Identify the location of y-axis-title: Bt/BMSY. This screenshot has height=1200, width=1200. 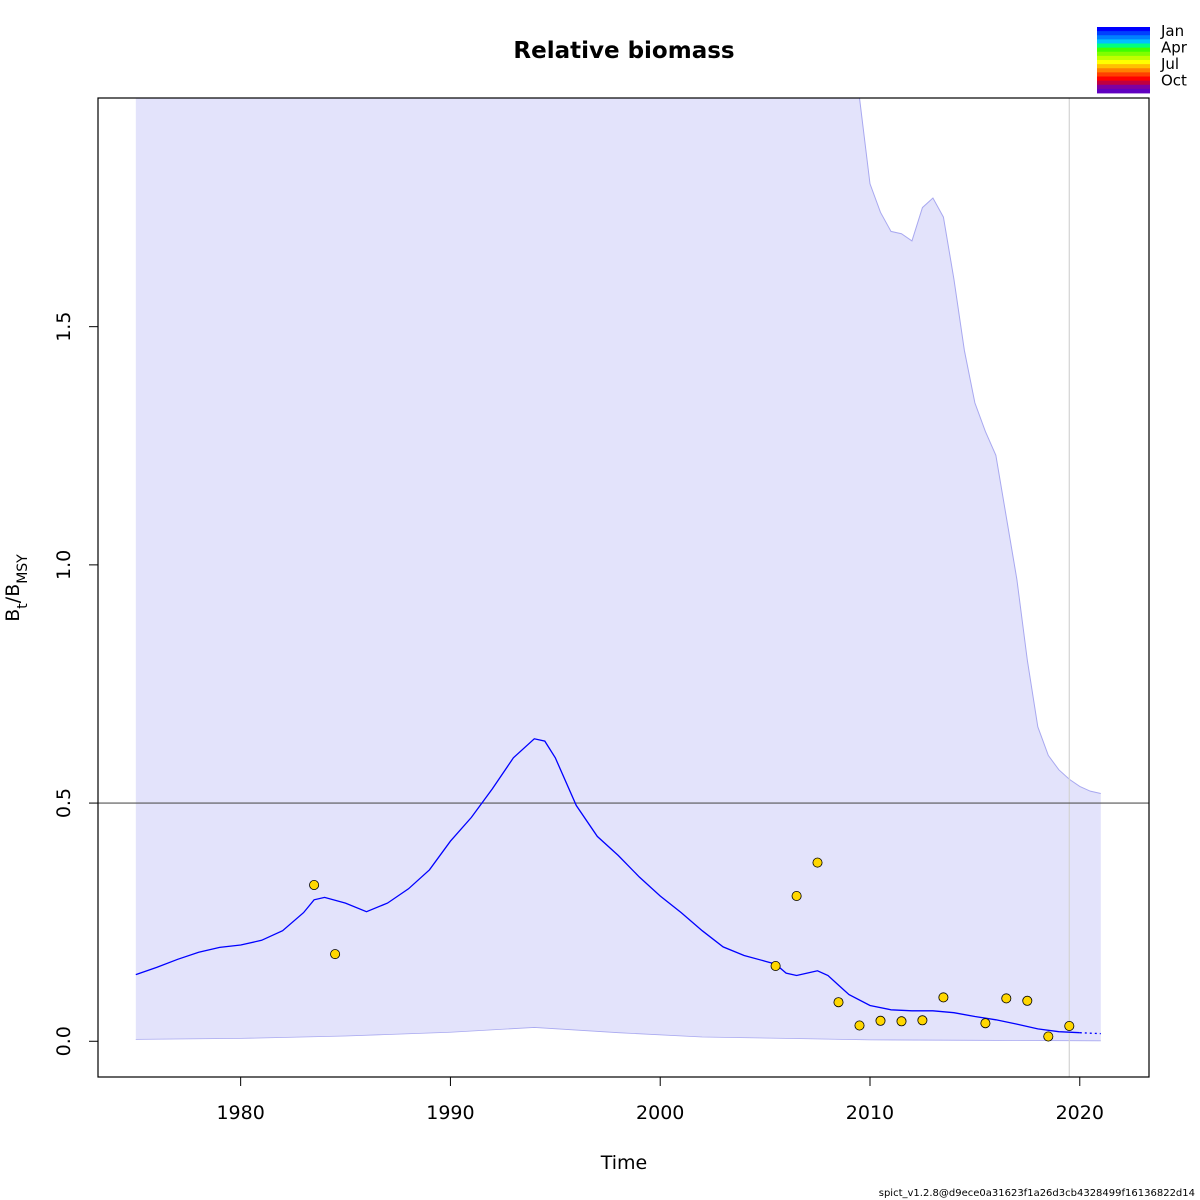
(16, 588).